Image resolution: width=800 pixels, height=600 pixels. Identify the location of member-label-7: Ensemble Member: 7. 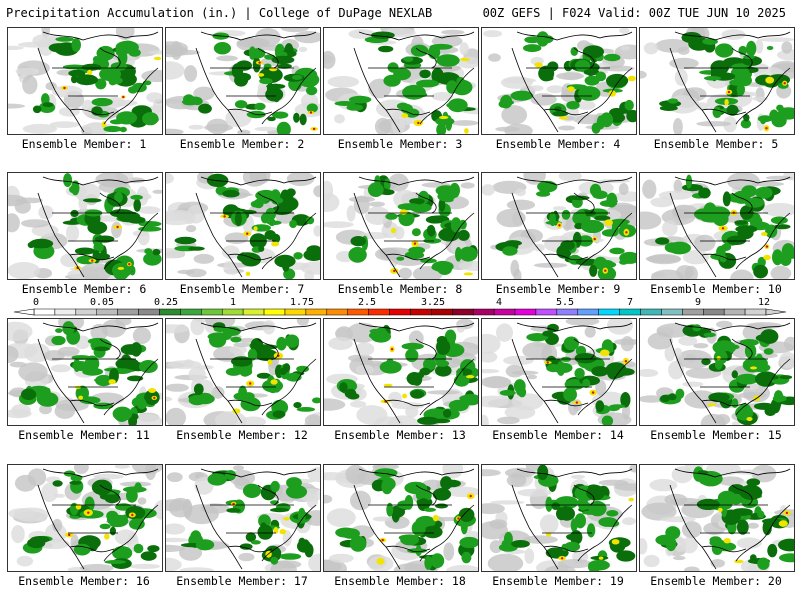
(242, 289).